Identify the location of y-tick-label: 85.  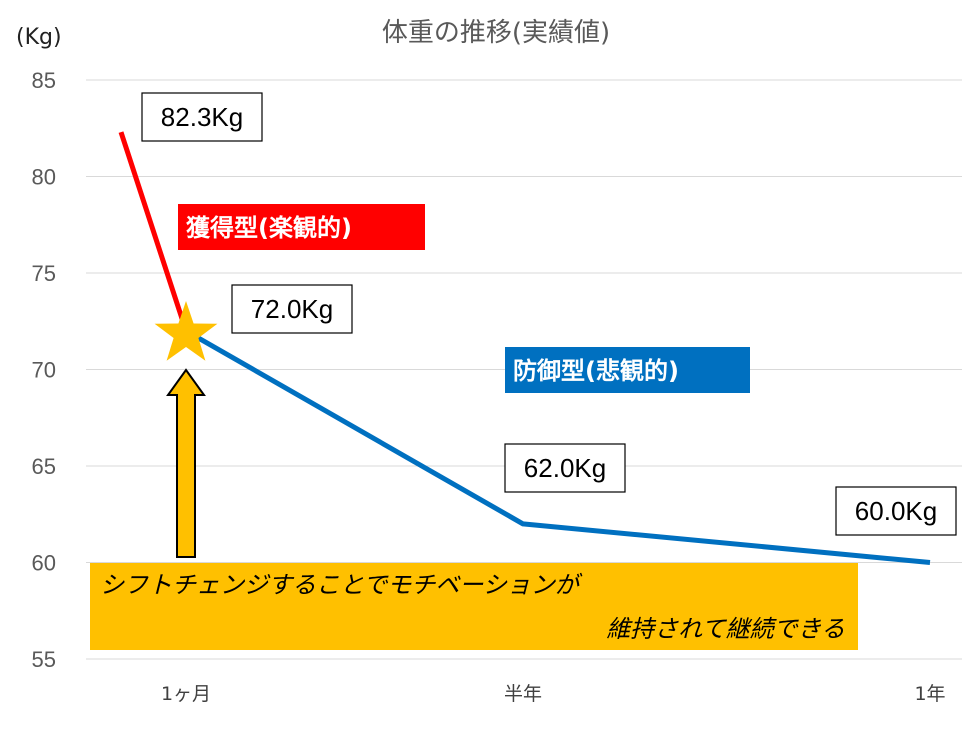
(44, 80).